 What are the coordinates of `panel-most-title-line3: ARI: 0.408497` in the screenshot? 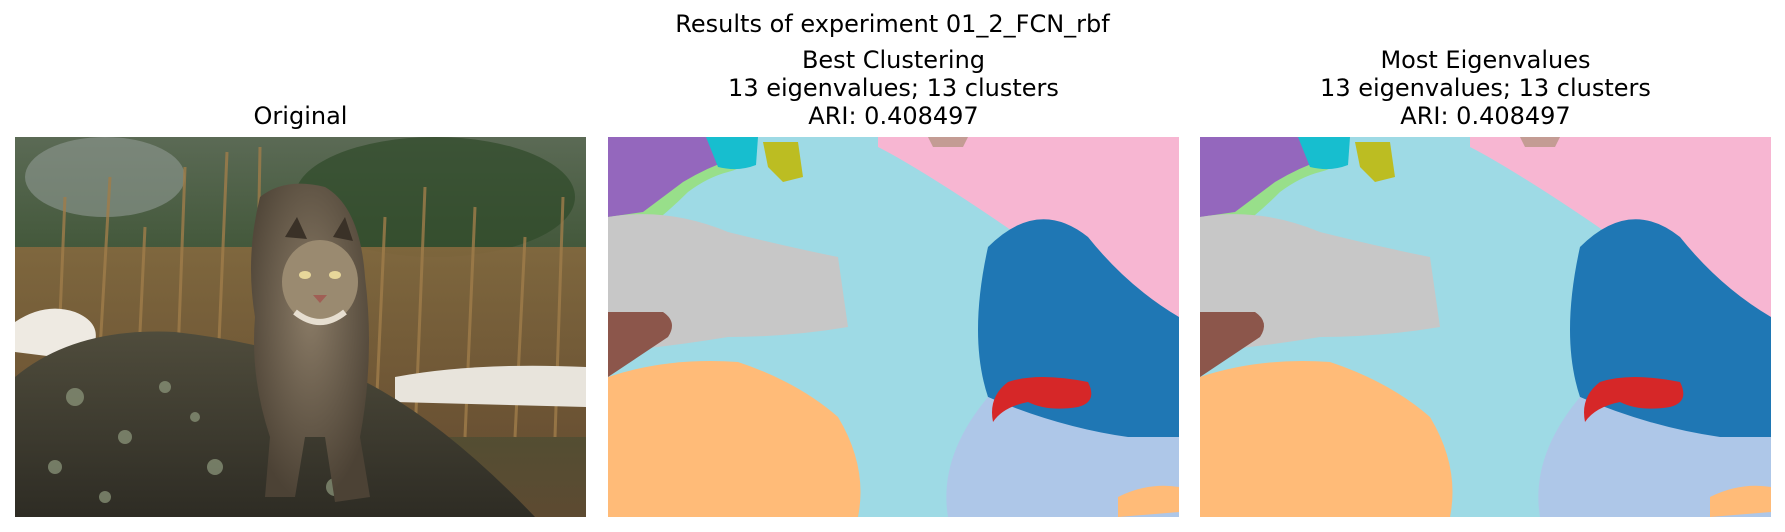 It's located at (1485, 116).